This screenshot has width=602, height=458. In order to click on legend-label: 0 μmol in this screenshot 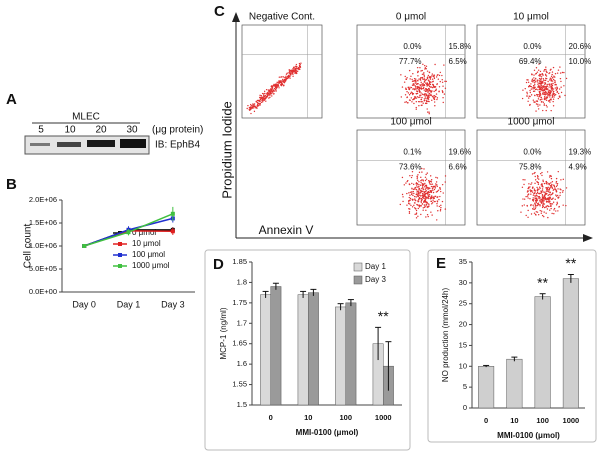, I will do `click(144, 232)`.